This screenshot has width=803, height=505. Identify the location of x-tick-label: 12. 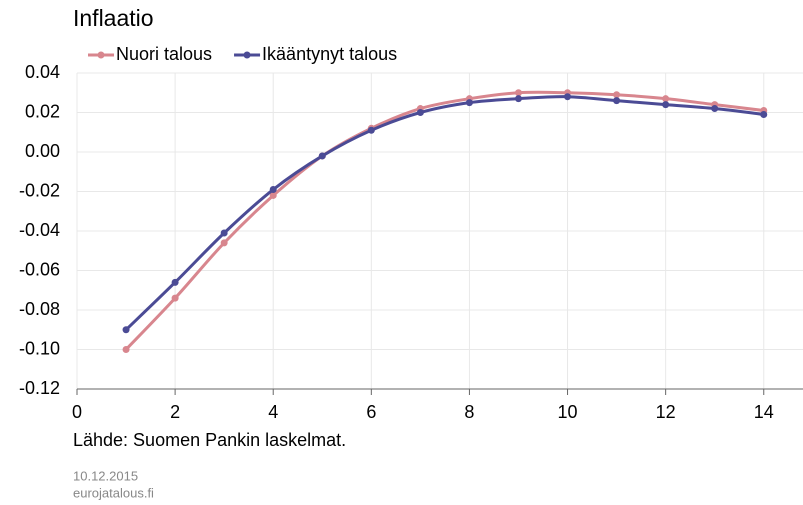
(666, 412).